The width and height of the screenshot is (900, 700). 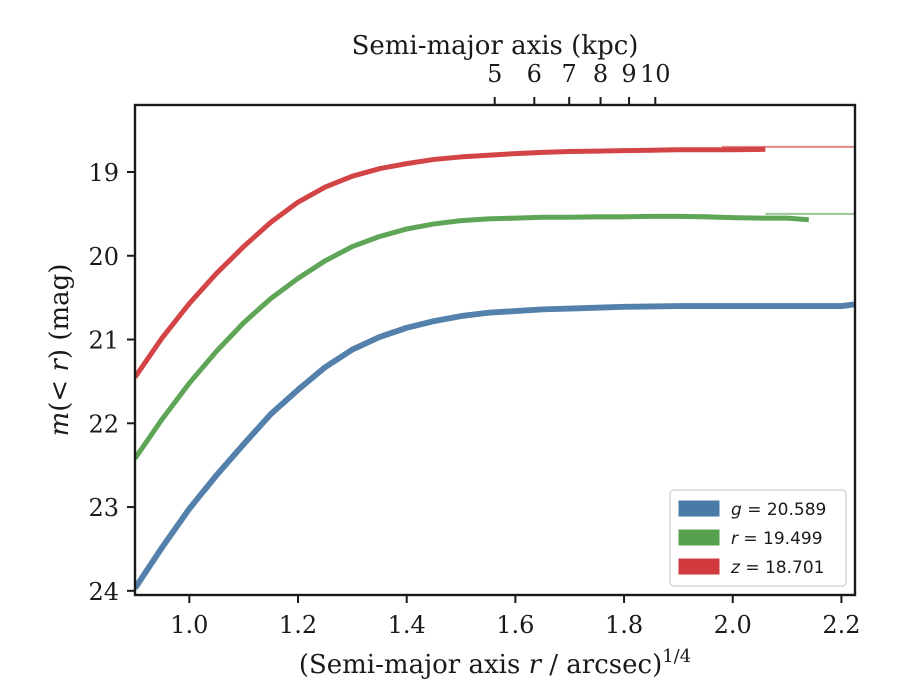 I want to click on top-tick-label: 8, so click(x=600, y=74).